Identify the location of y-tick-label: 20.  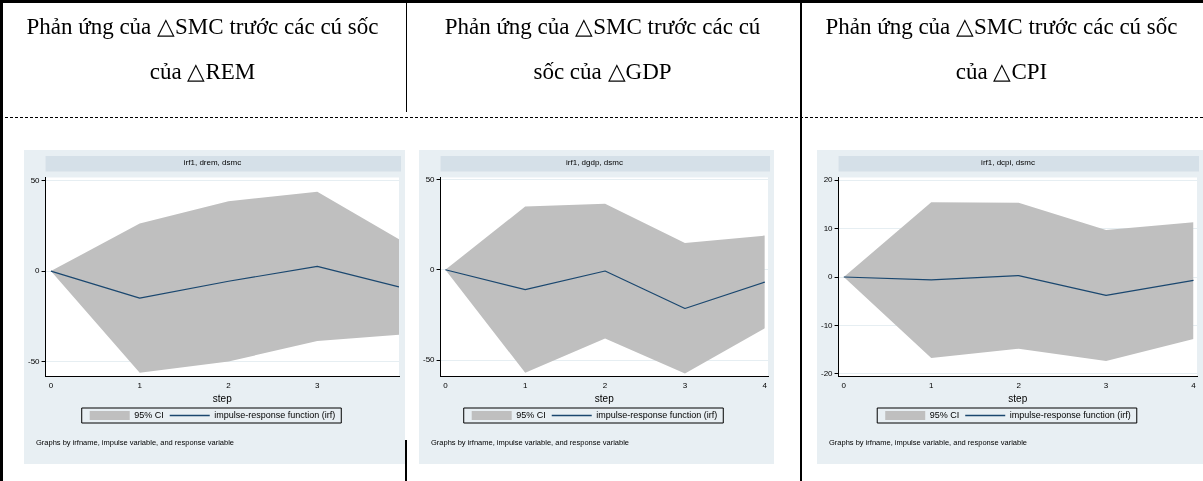
(828, 180).